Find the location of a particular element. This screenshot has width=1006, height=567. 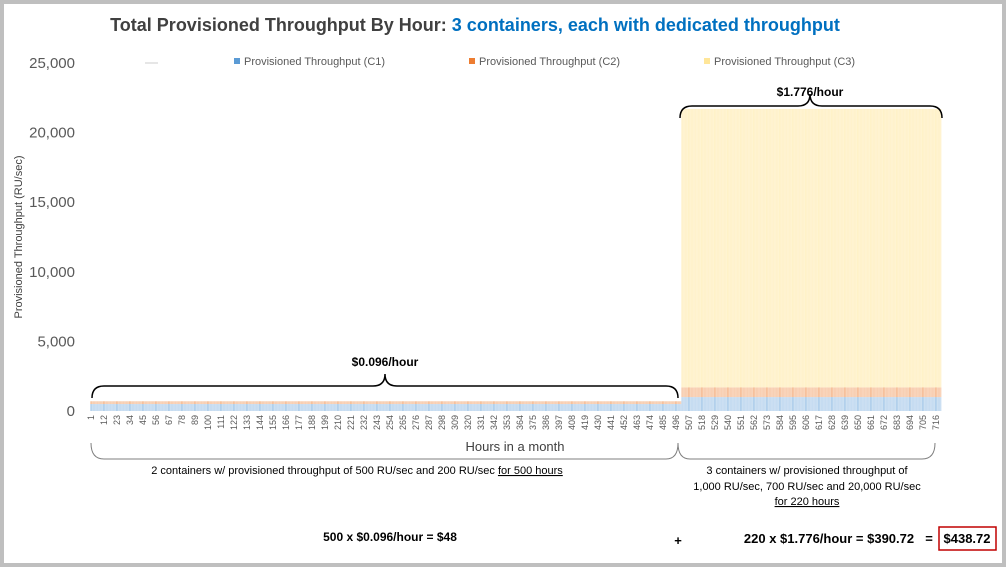

x-tick-label: 573 is located at coordinates (767, 422).